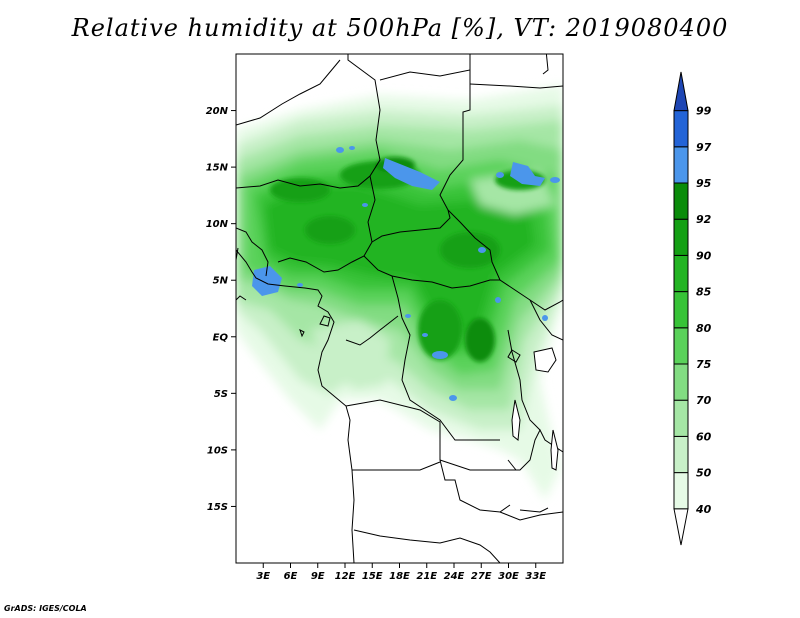 This screenshot has height=618, width=800. What do you see at coordinates (318, 576) in the screenshot?
I see `lon-tick-label: 9E` at bounding box center [318, 576].